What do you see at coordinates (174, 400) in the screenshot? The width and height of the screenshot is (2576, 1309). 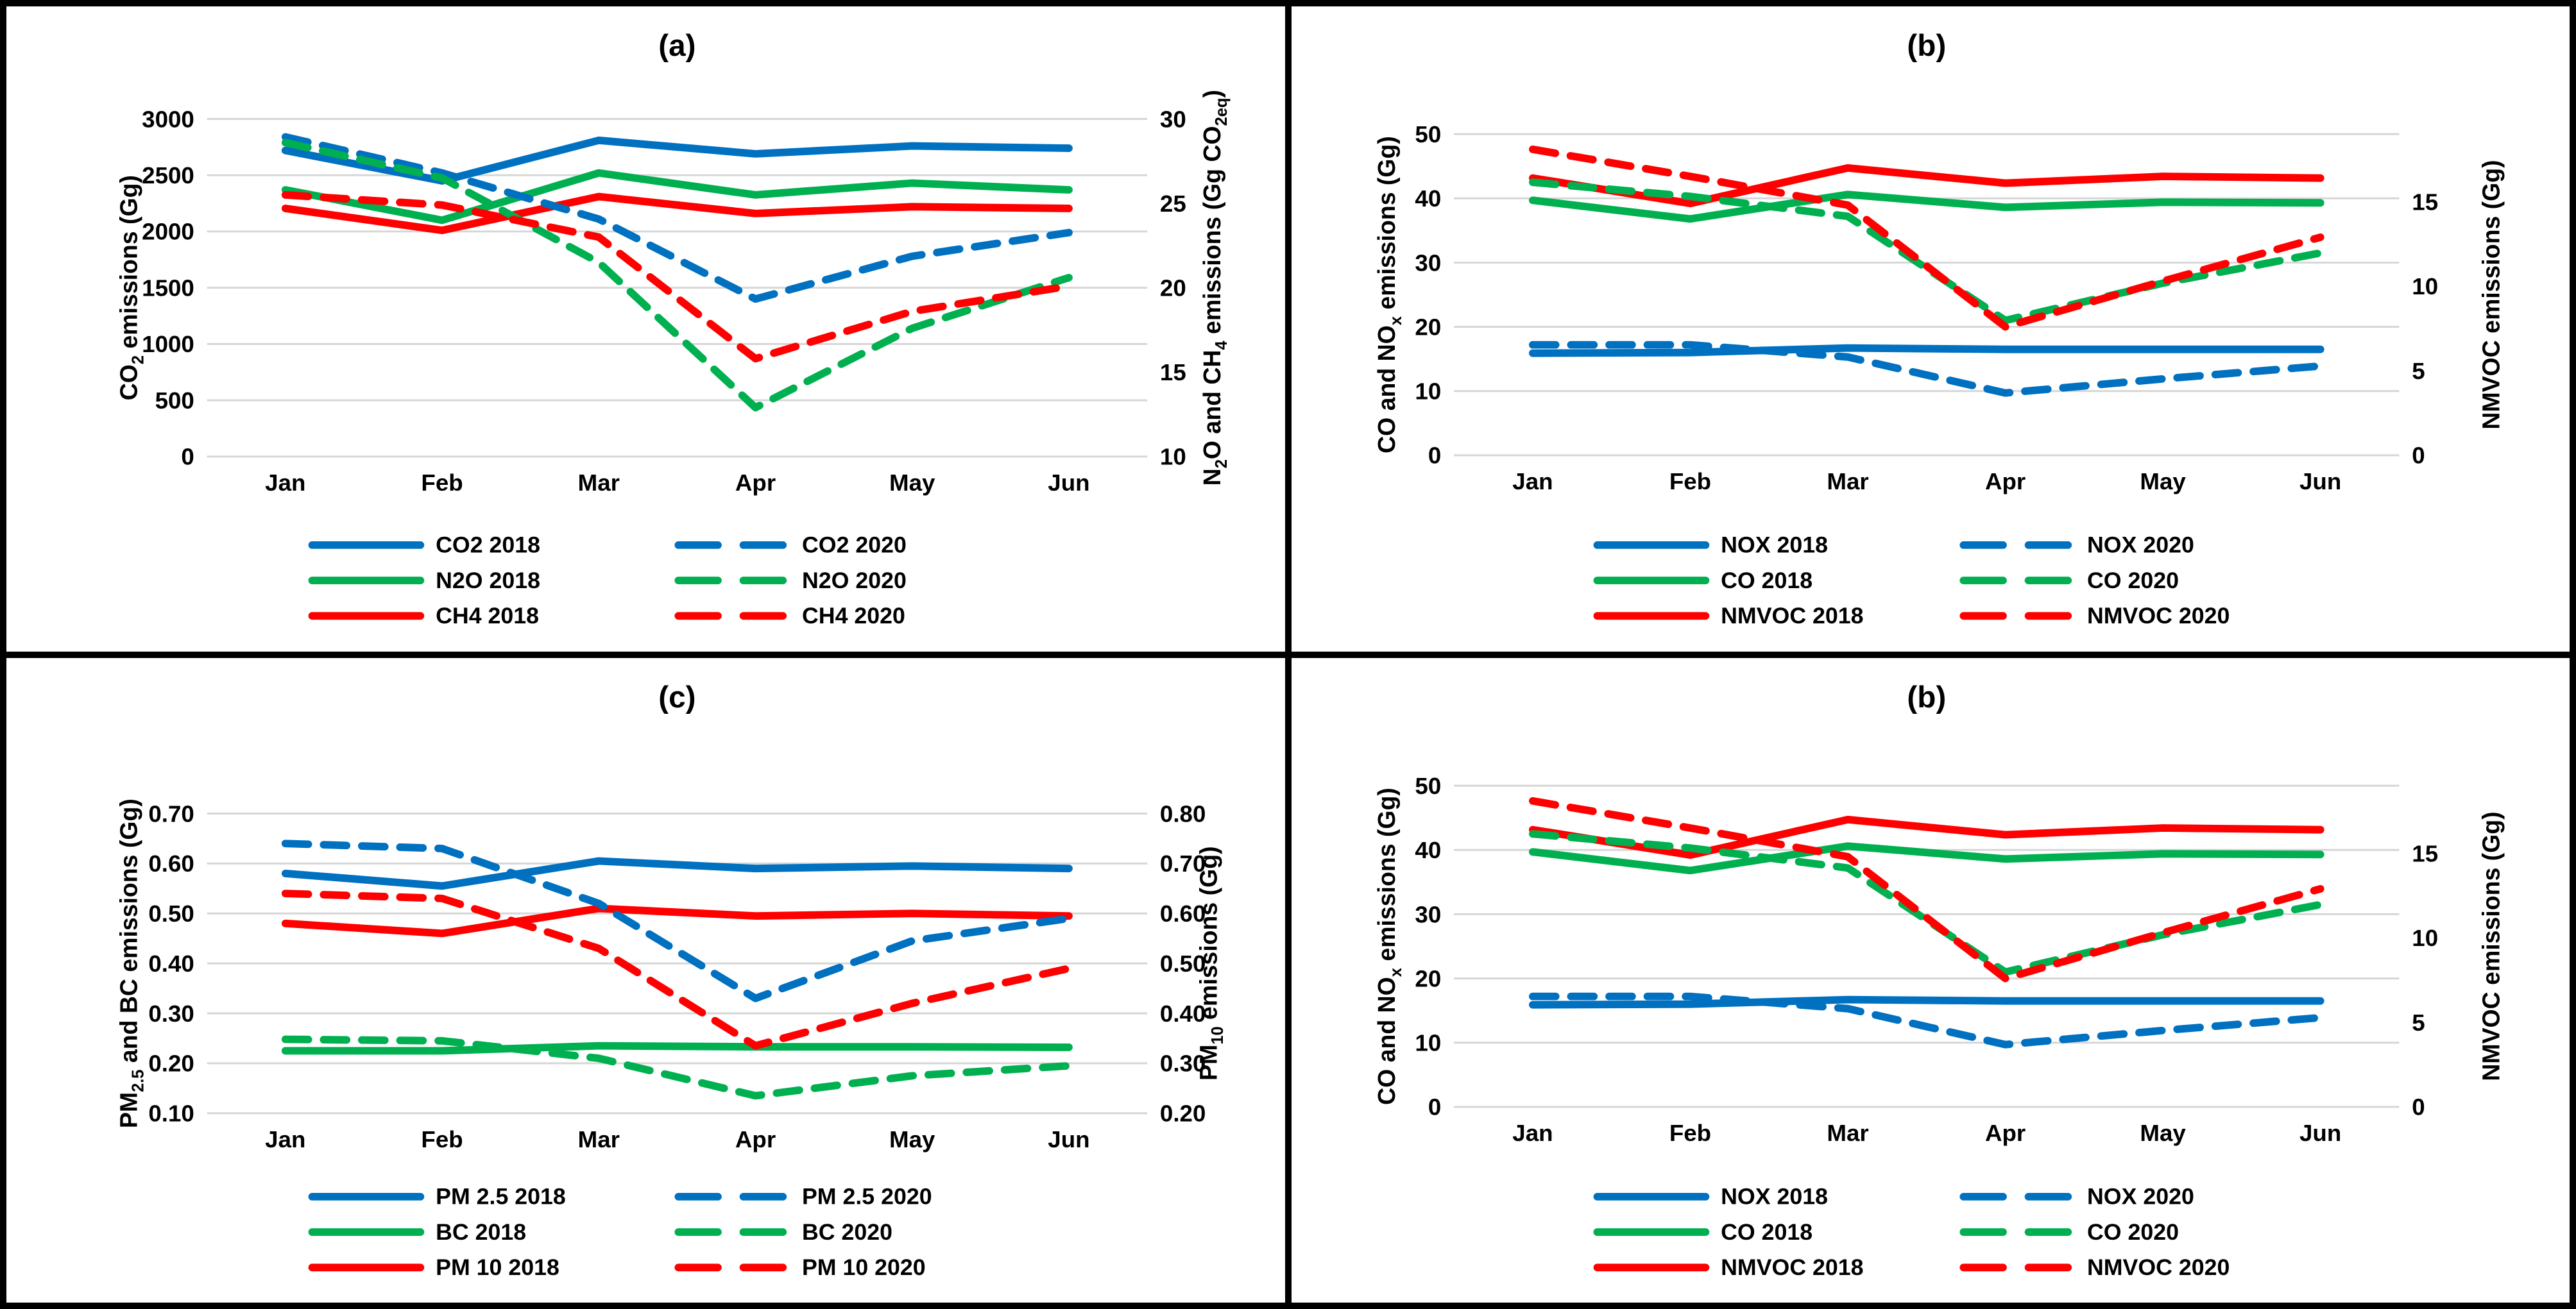 I see `left-axis-tick: 500` at bounding box center [174, 400].